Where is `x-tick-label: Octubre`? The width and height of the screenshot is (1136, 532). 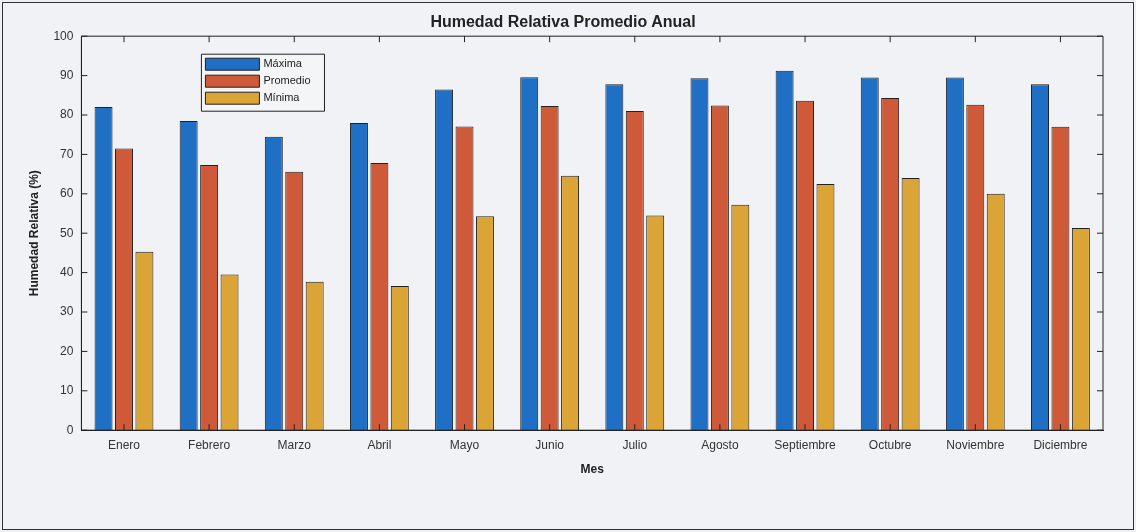
x-tick-label: Octubre is located at coordinates (890, 444).